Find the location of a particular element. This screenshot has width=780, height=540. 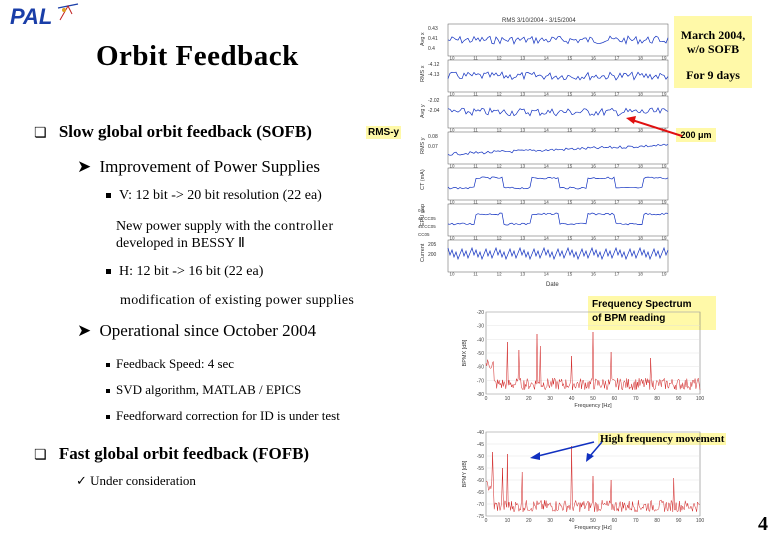

spectrum-ylabel: BPMY [dB] is located at coordinates (465, 473).